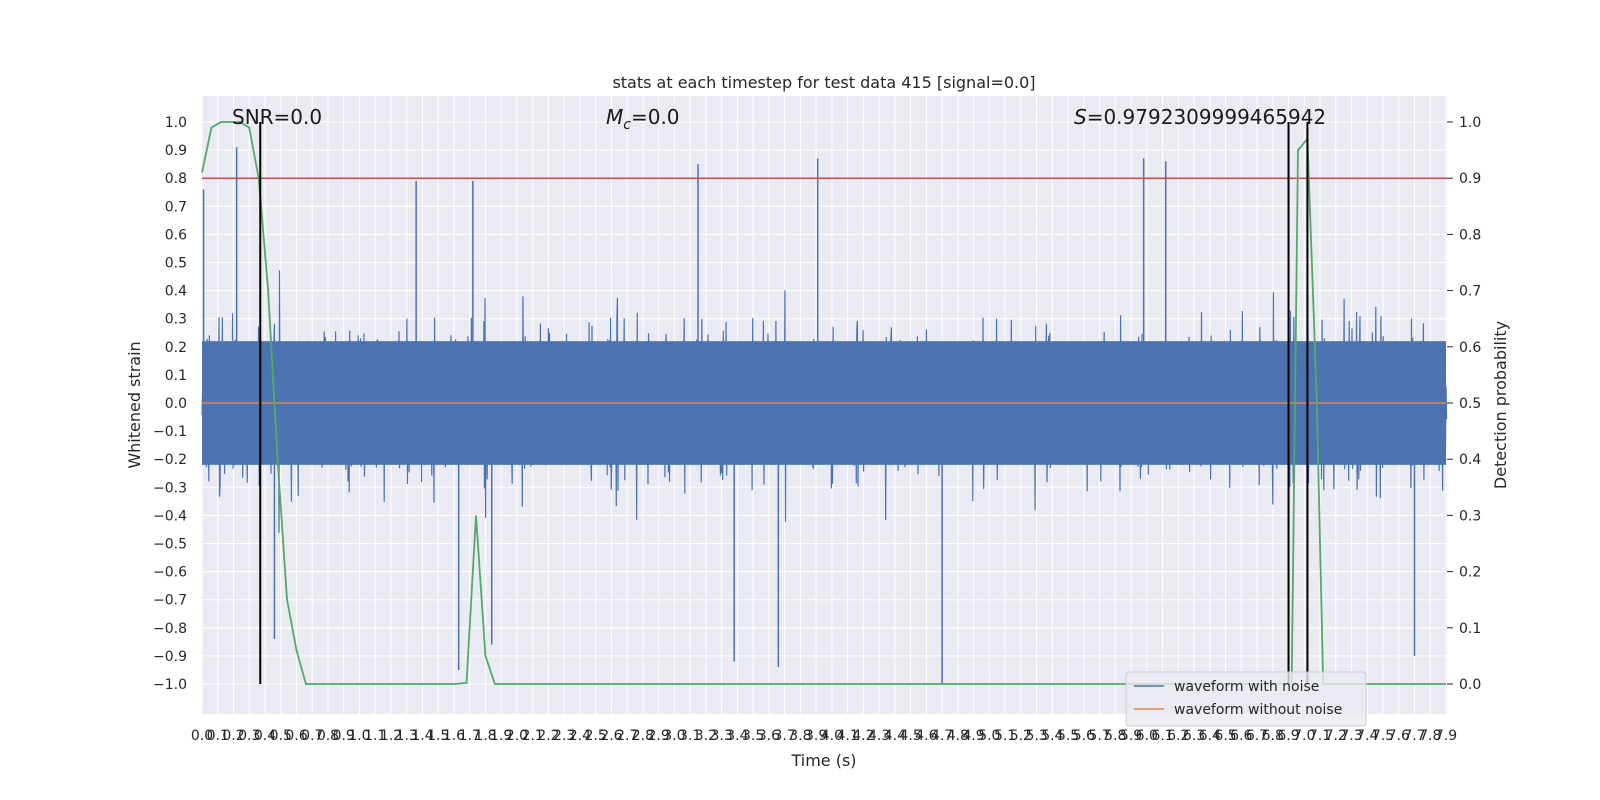 The image size is (1600, 800). I want to click on y-axis-right-ticks: 1.0 0.9 0.8 0.7 0.6 0.5 0.4 0.3 0.2 0.1 0.0, so click(1464, 404).